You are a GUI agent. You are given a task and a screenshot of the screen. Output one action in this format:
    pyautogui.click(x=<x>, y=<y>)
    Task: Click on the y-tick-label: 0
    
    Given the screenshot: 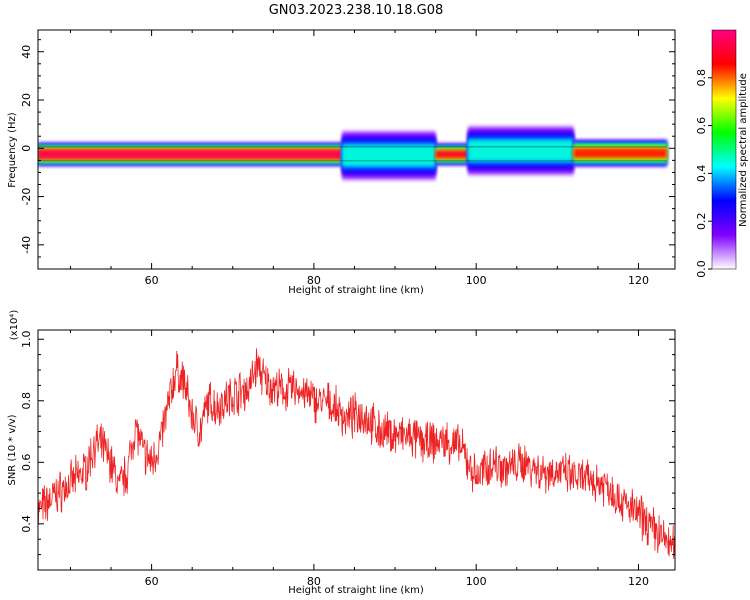 What is the action you would take?
    pyautogui.click(x=26, y=148)
    